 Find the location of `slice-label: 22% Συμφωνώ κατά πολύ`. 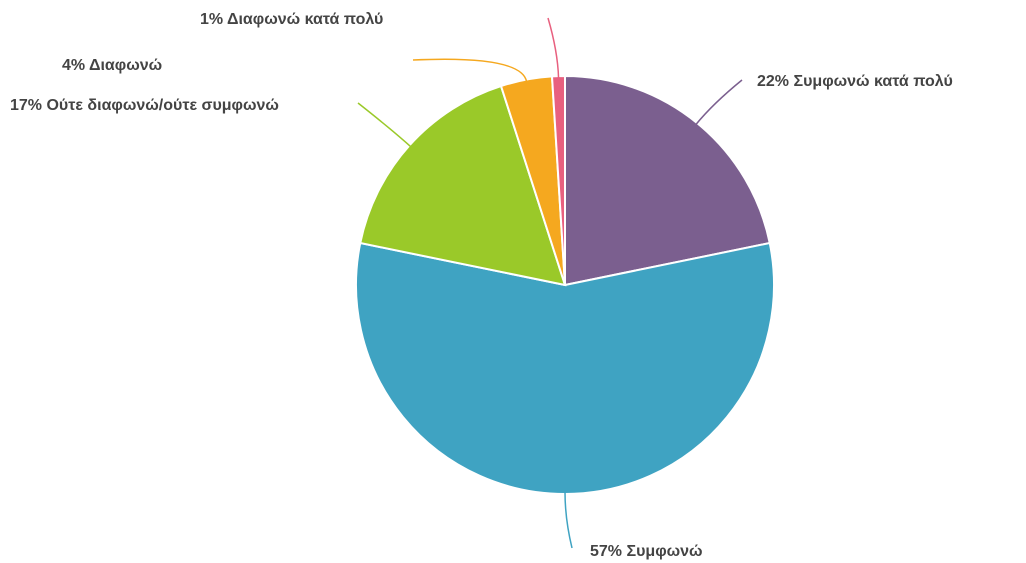

slice-label: 22% Συμφωνώ κατά πολύ is located at coordinates (891, 82).